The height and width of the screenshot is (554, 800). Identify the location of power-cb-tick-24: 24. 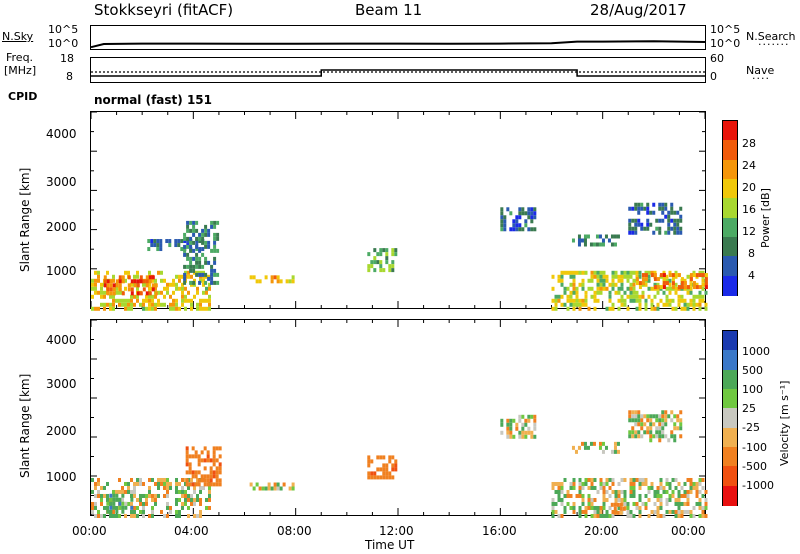
(749, 165).